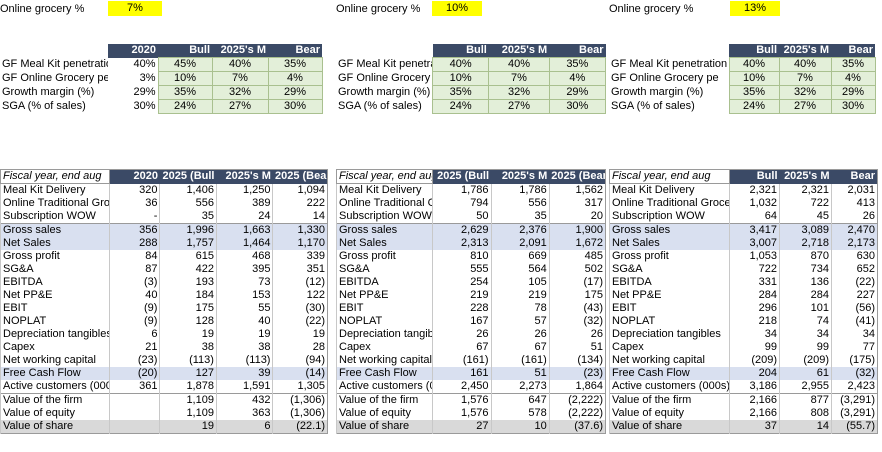 Image resolution: width=882 pixels, height=452 pixels. Describe the element at coordinates (520, 387) in the screenshot. I see `value-cell: 2,273` at that location.